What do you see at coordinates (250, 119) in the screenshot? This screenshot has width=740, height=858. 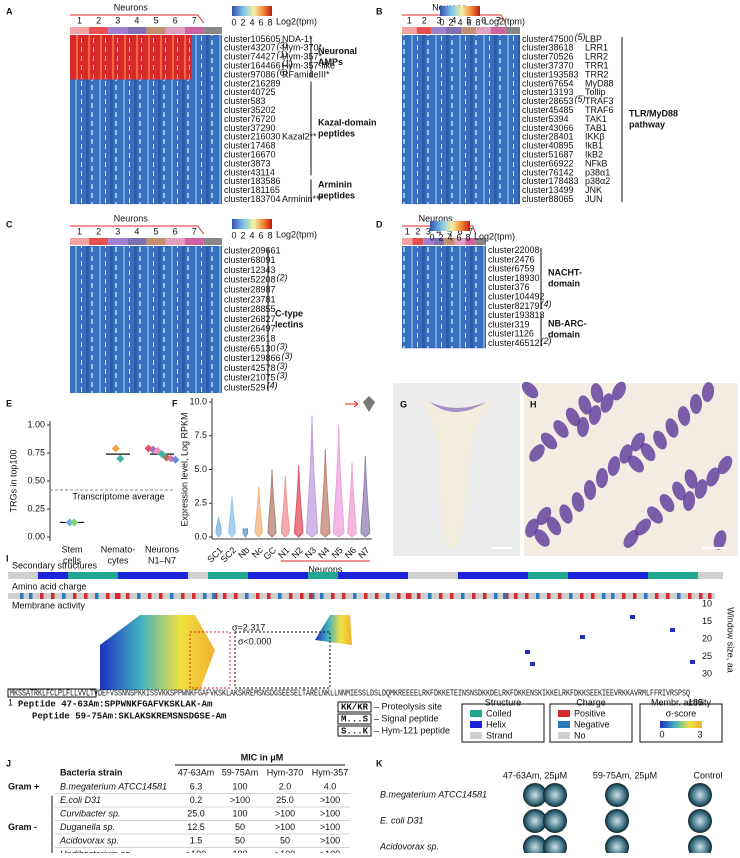 I see `cluster-name: cluster76720` at bounding box center [250, 119].